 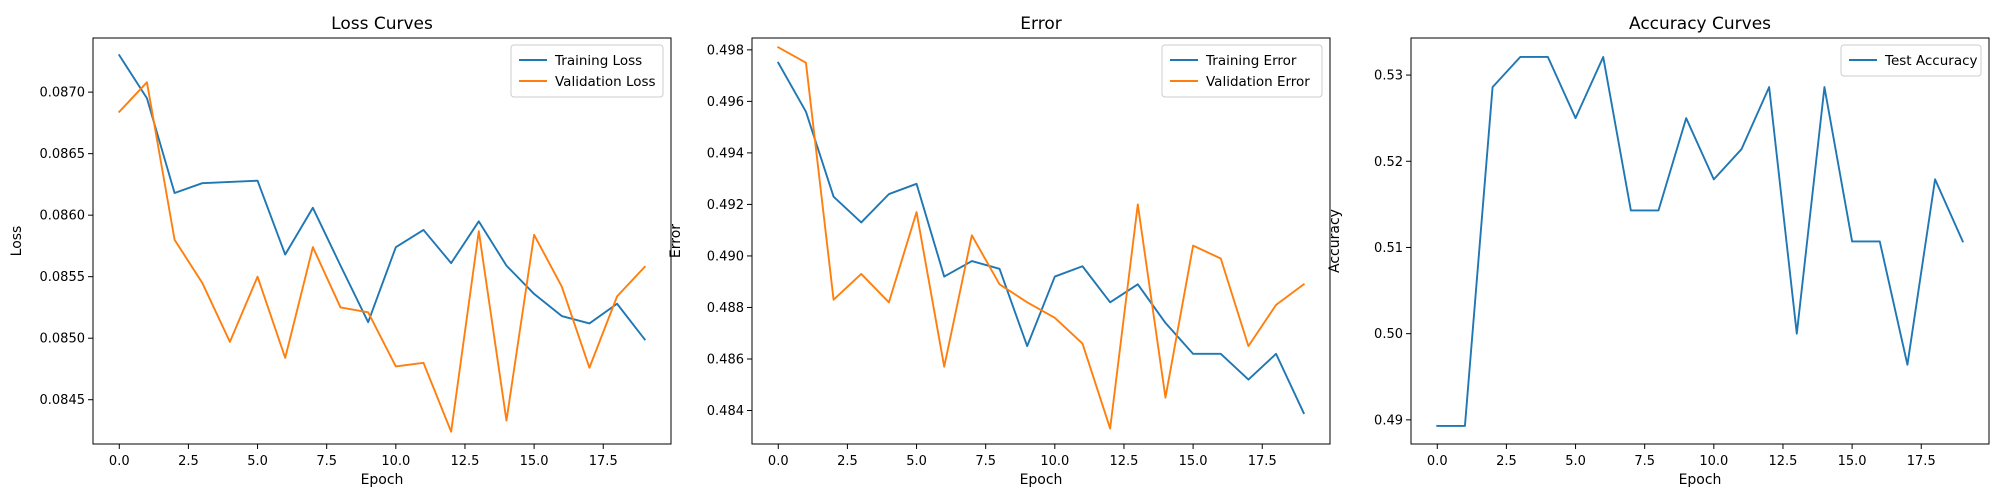 I want to click on legend: Test Accuracy, so click(x=1911, y=60).